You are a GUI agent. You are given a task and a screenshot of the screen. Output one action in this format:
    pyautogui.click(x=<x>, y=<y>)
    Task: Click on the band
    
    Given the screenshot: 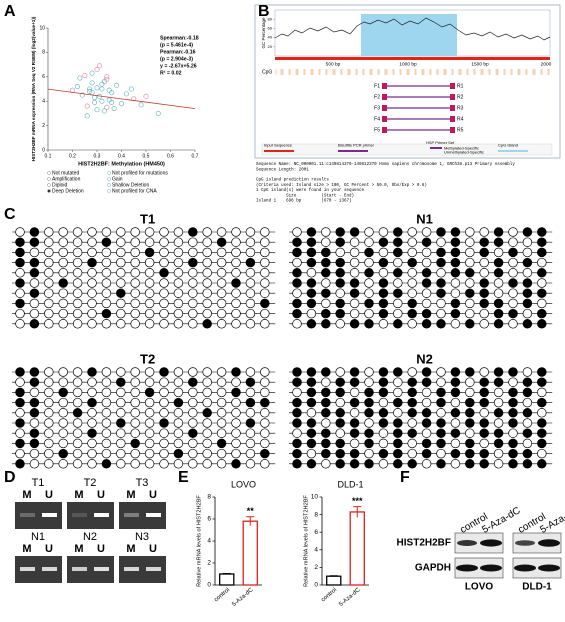 What is the action you would take?
    pyautogui.click(x=549, y=568)
    